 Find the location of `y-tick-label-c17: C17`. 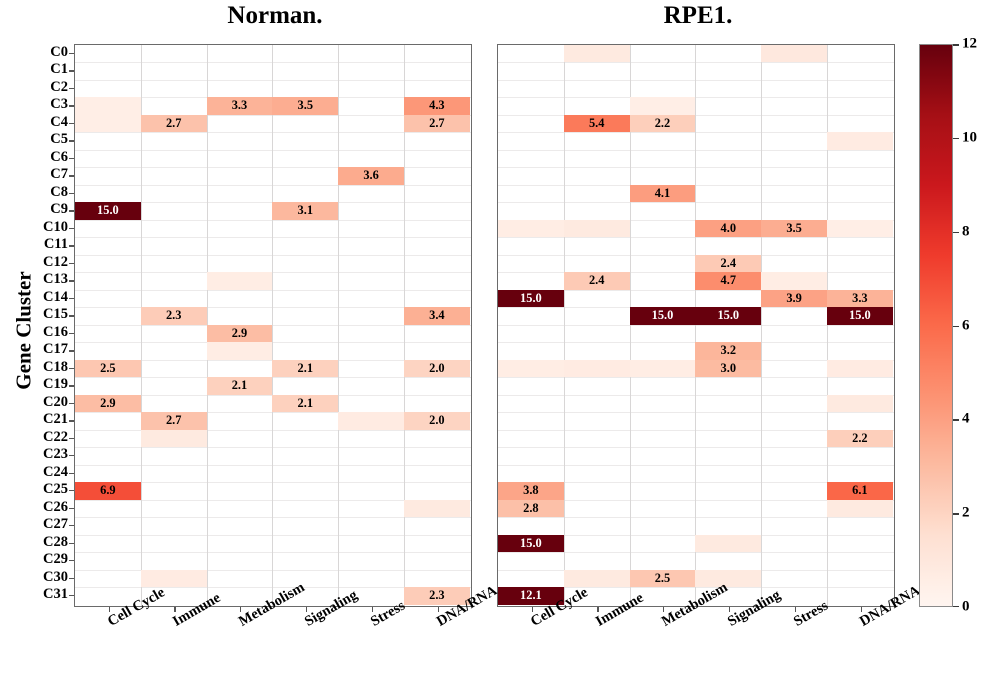

y-tick-label-c17: C17 is located at coordinates (55, 349).